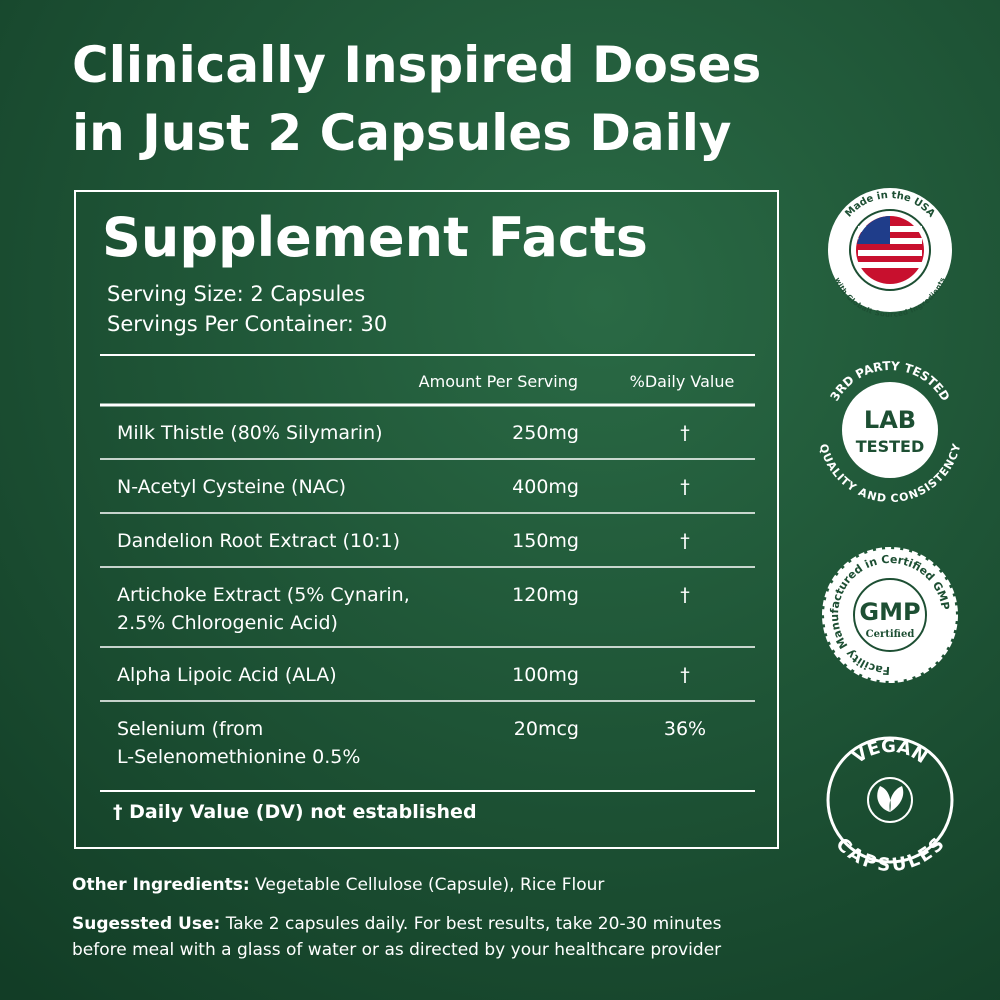 This screenshot has width=1000, height=1000. I want to click on headline: in Just 2 Capsules Daily, so click(402, 133).